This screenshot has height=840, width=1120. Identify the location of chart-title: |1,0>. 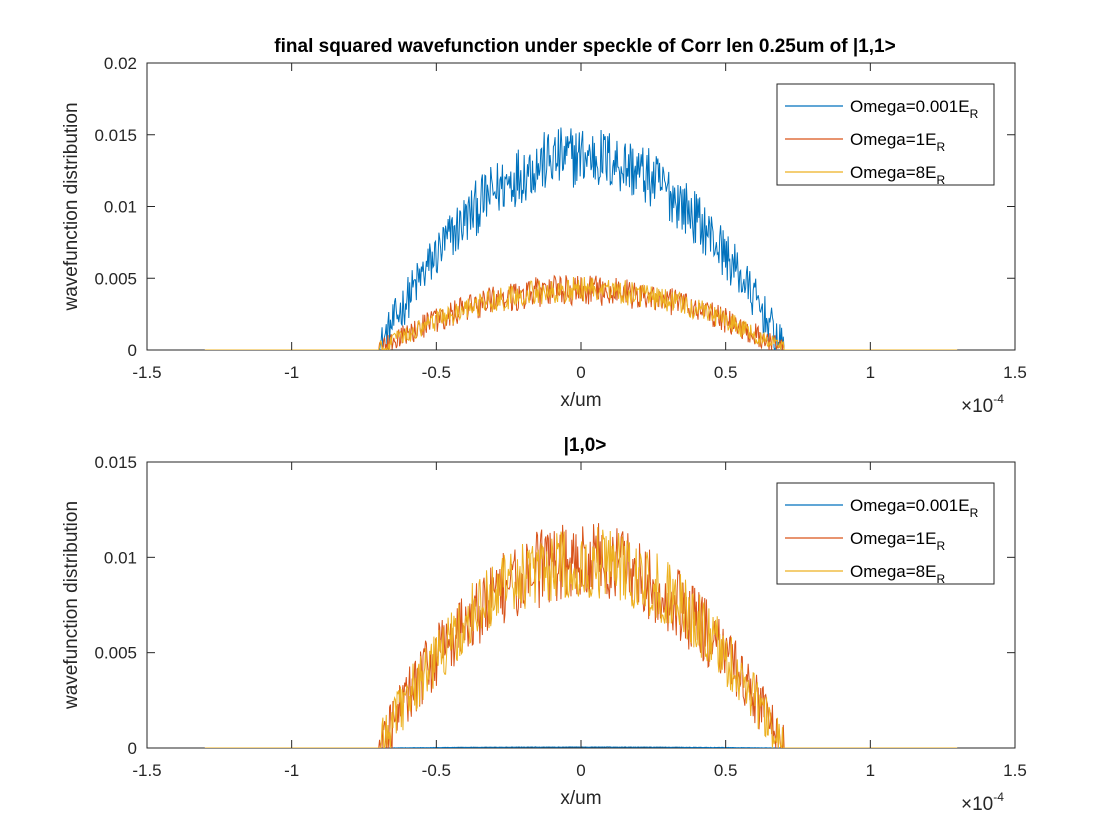
(585, 445).